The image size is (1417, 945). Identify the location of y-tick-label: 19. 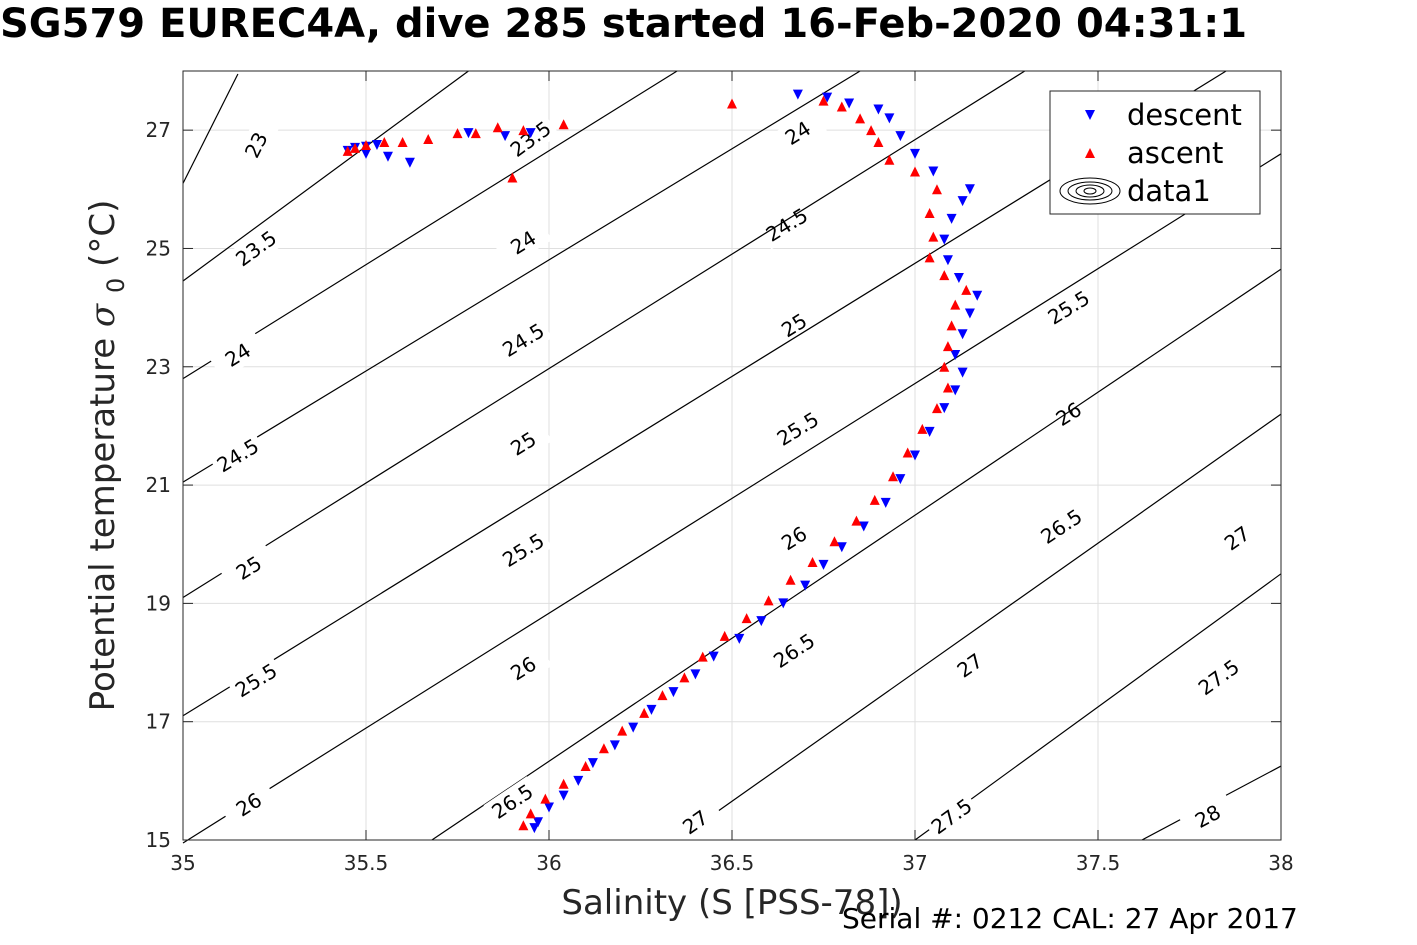
(158, 603).